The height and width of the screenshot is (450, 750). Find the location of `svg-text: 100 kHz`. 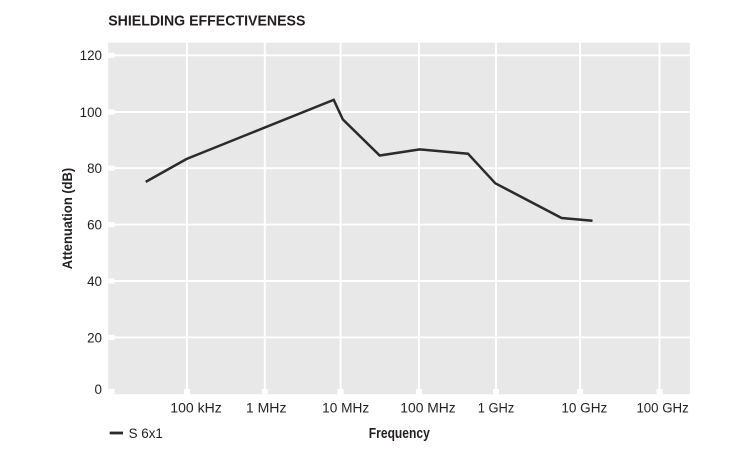

svg-text: 100 kHz is located at coordinates (196, 407).